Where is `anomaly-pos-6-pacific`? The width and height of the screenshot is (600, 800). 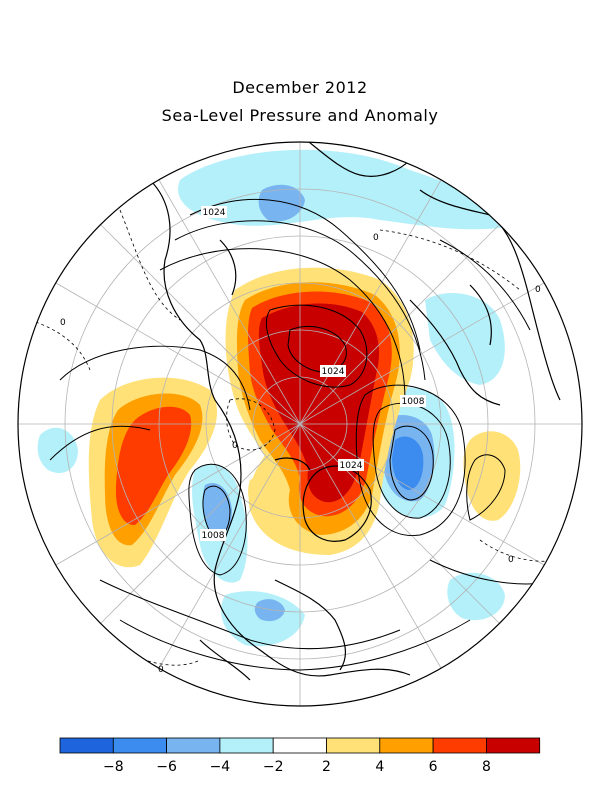
anomaly-pos-6-pacific is located at coordinates (153, 466).